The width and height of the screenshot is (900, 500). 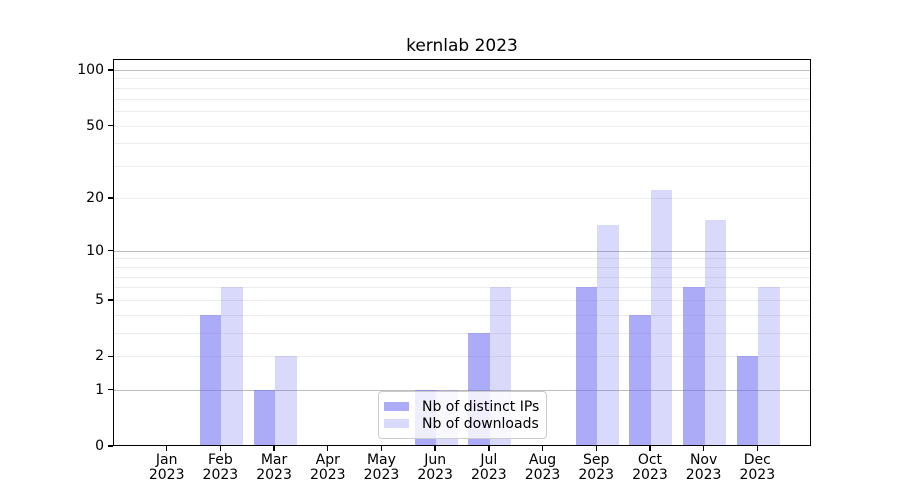 I want to click on legend-item-downloads: Nb of downloads, so click(x=461, y=423).